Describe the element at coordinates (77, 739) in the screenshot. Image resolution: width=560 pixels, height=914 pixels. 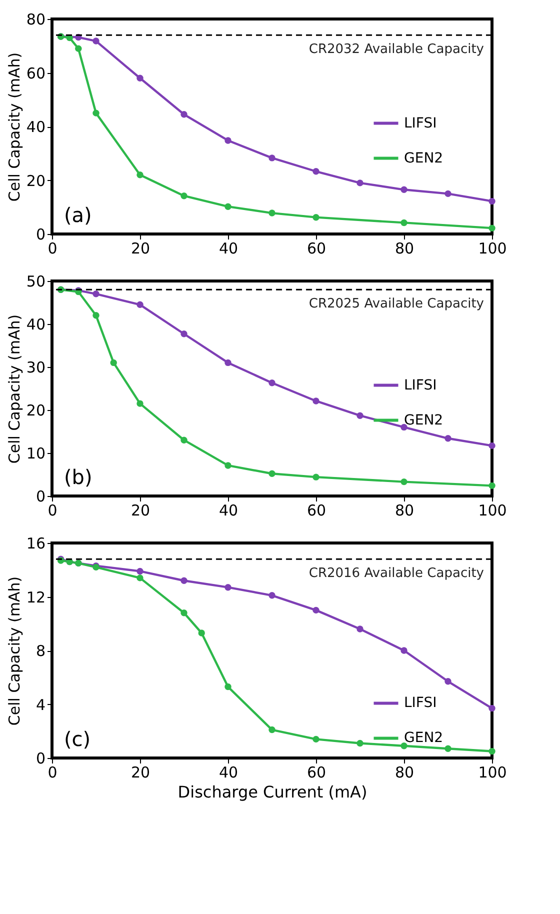
I see `annotation: (c)` at that location.